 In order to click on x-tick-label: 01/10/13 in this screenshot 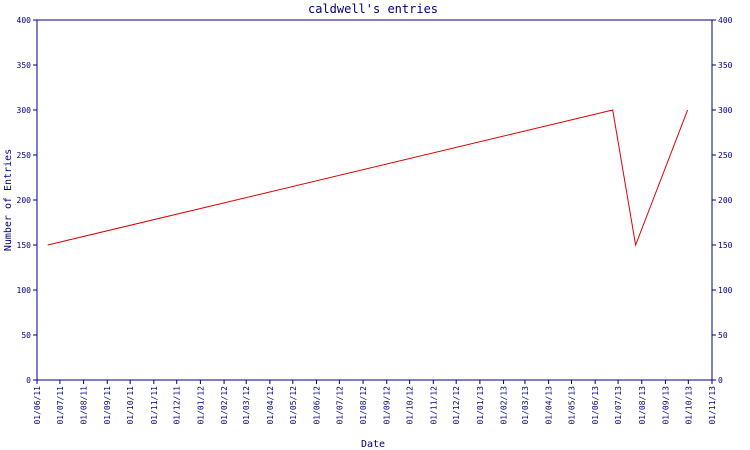, I will do `click(688, 405)`.